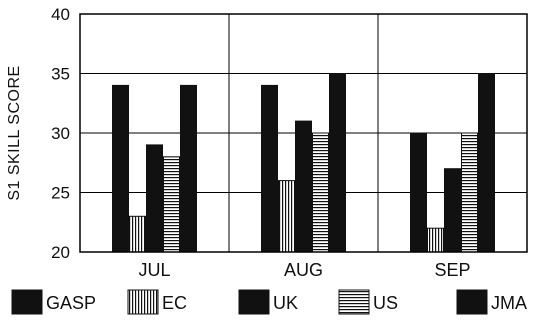 The height and width of the screenshot is (328, 536). Describe the element at coordinates (320, 192) in the screenshot. I see `bar-us-aug` at that location.